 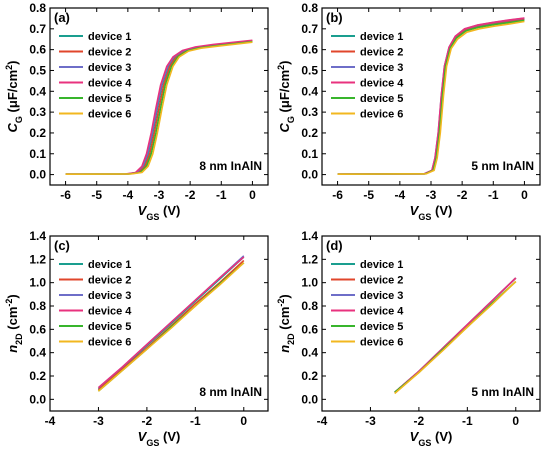 I want to click on panel-label: (b), so click(x=334, y=17).